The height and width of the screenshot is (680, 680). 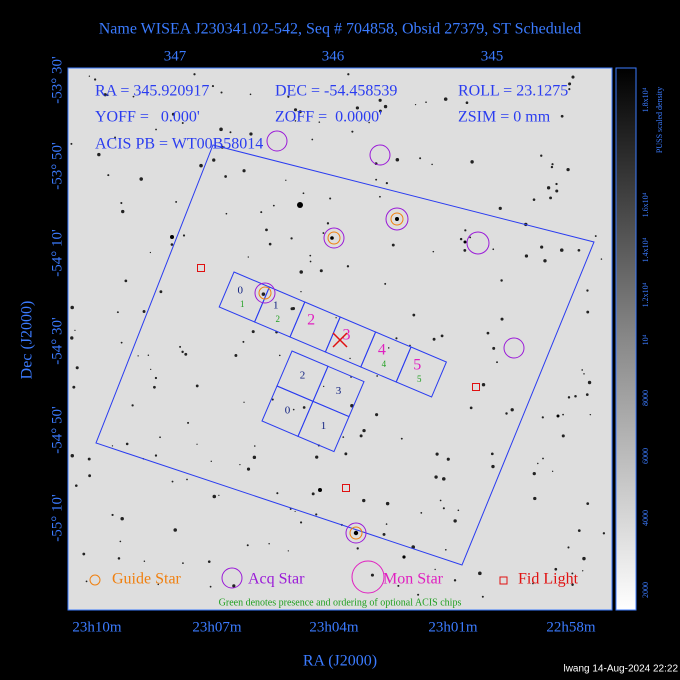 I want to click on colorbar-label: 1.4x10⁴, so click(x=645, y=249).